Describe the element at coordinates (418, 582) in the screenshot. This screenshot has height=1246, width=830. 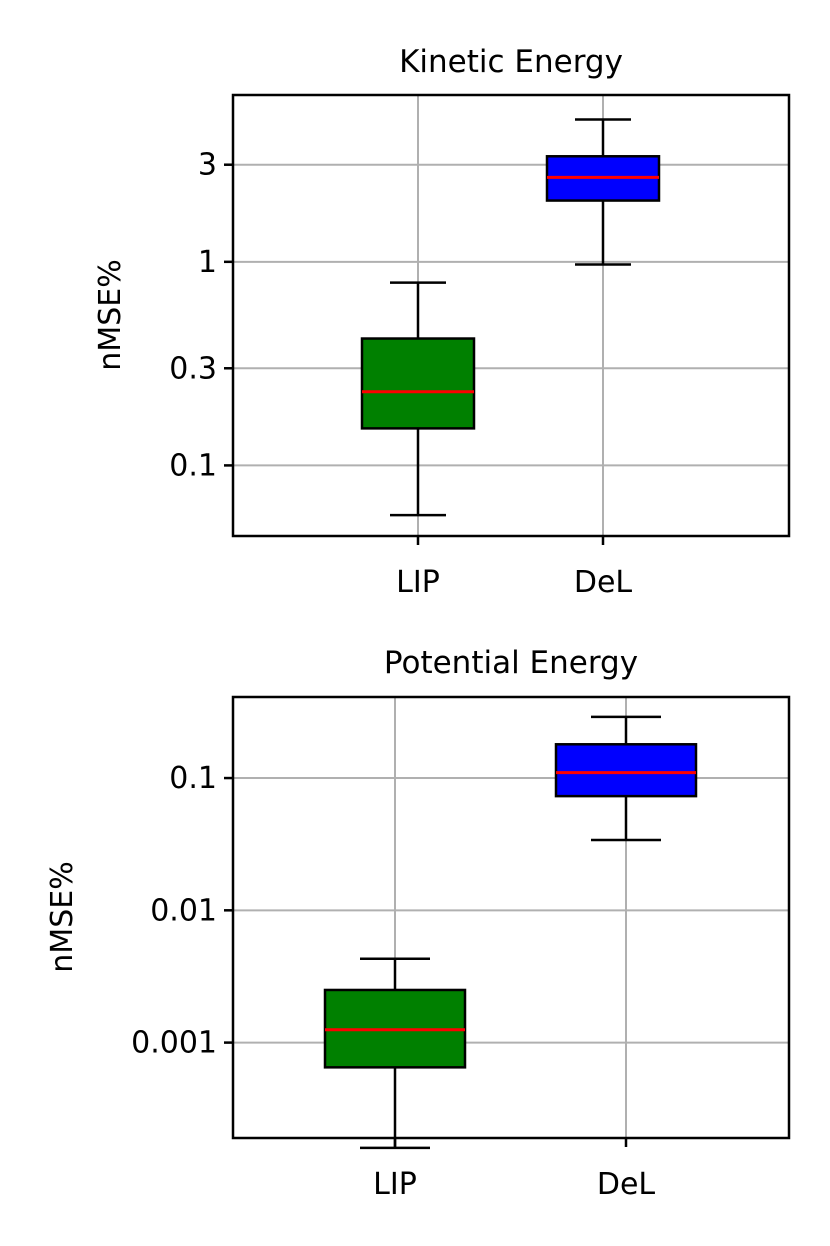
I see `kinetic-xtick-label-0: LIP` at that location.